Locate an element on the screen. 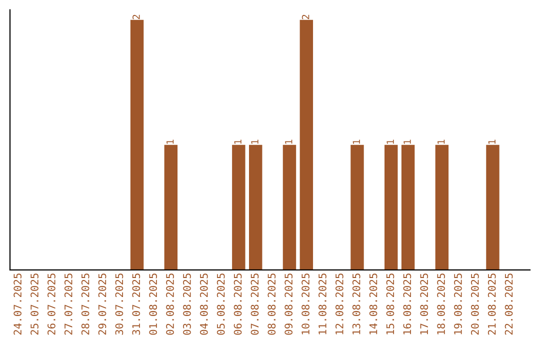  x-tick-label: 20.08.2025 is located at coordinates (474, 304).